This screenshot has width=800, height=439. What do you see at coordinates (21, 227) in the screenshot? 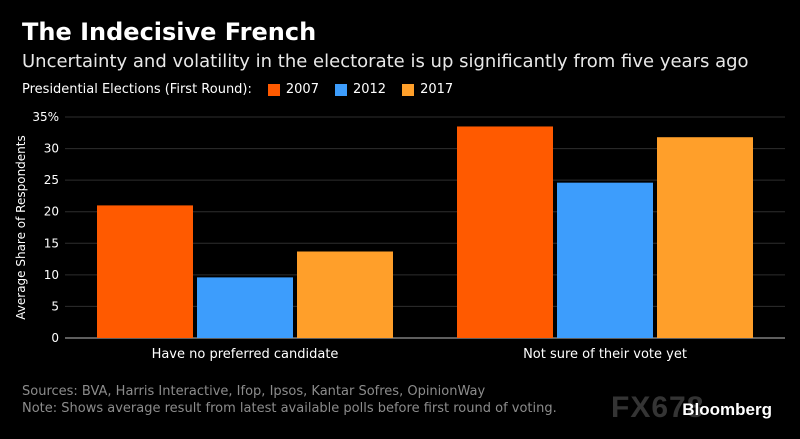
I see `y-axis-title: Average Share of Respondents` at bounding box center [21, 227].